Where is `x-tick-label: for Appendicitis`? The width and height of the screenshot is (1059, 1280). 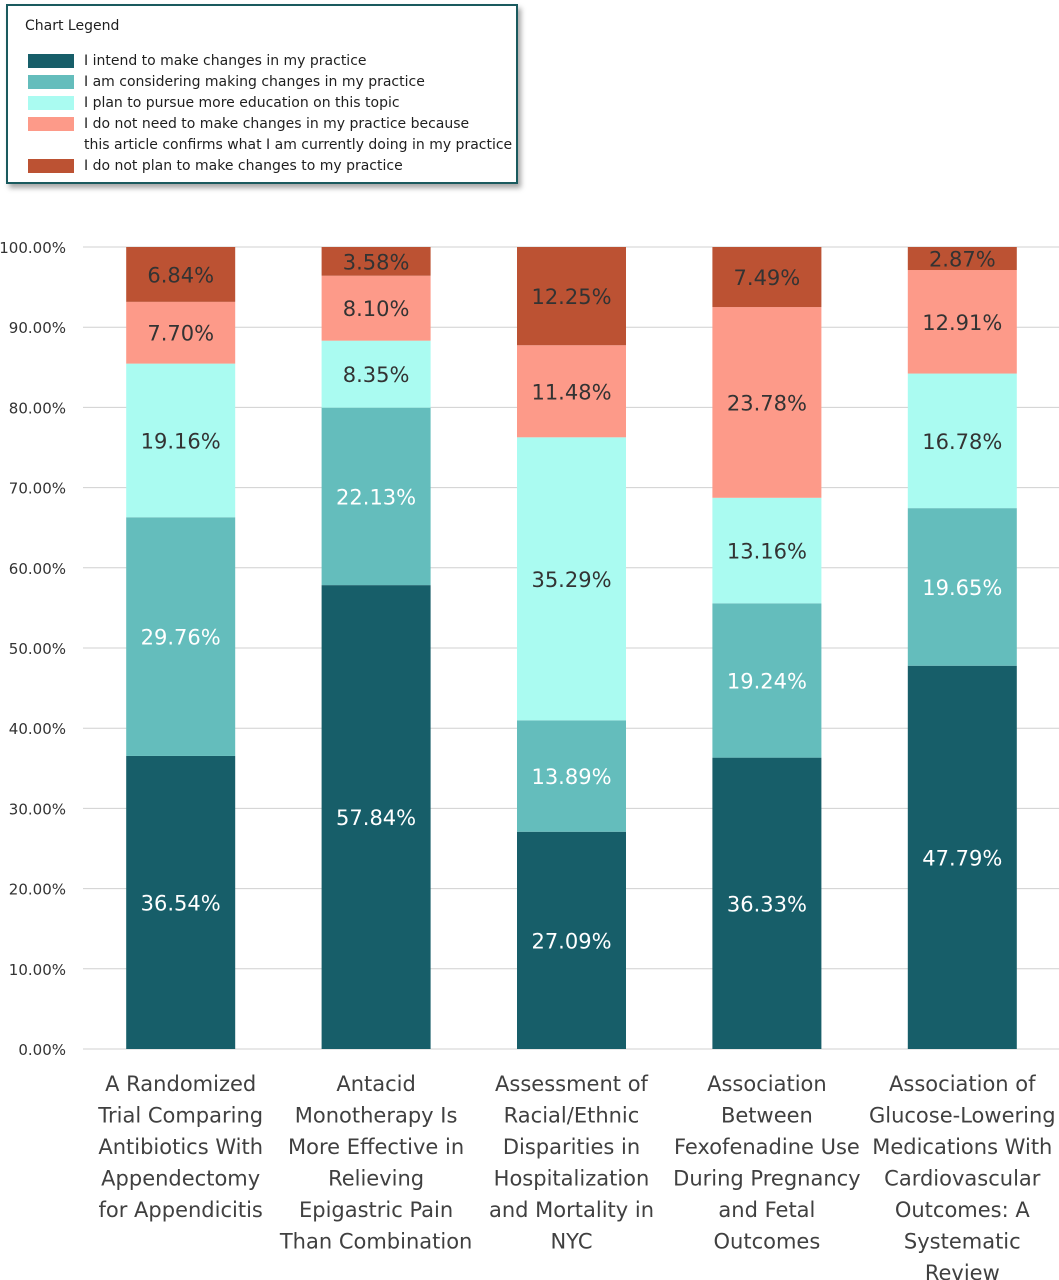 x-tick-label: for Appendicitis is located at coordinates (181, 1210).